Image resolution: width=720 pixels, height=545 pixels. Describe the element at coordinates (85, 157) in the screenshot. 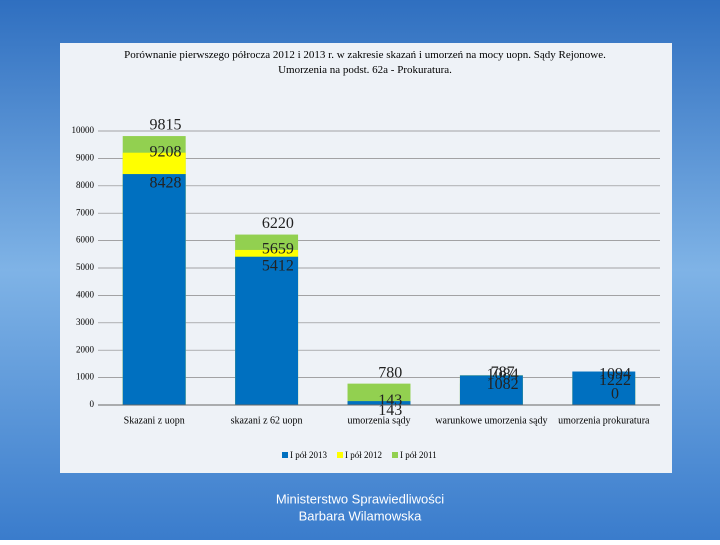

I see `y-tick-label: 9000` at that location.